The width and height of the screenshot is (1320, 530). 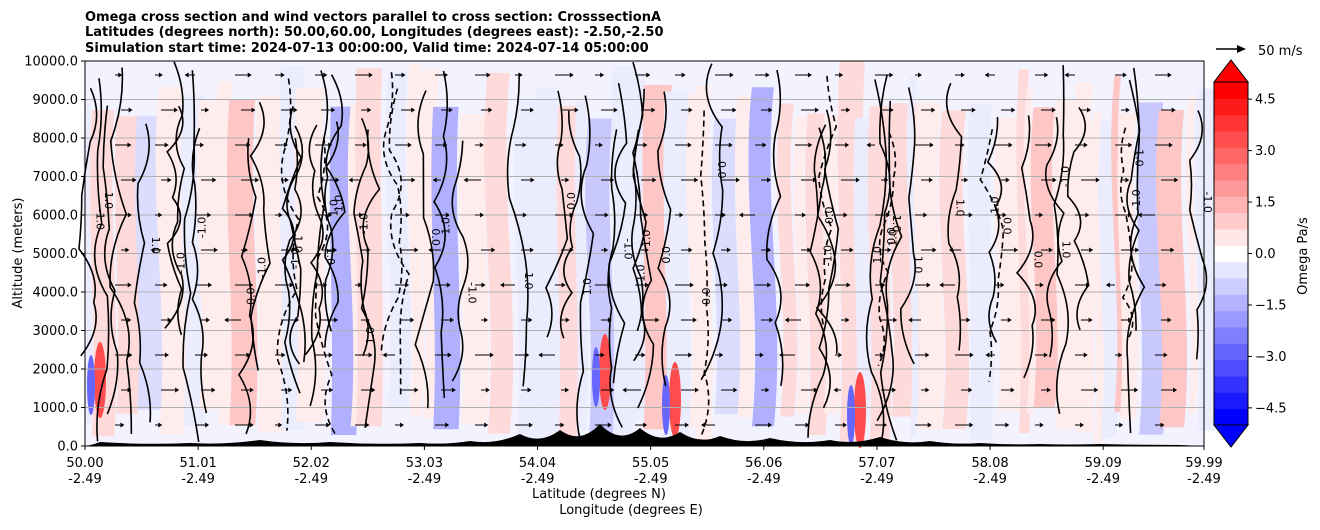 I want to click on omega-core, so click(x=100, y=380).